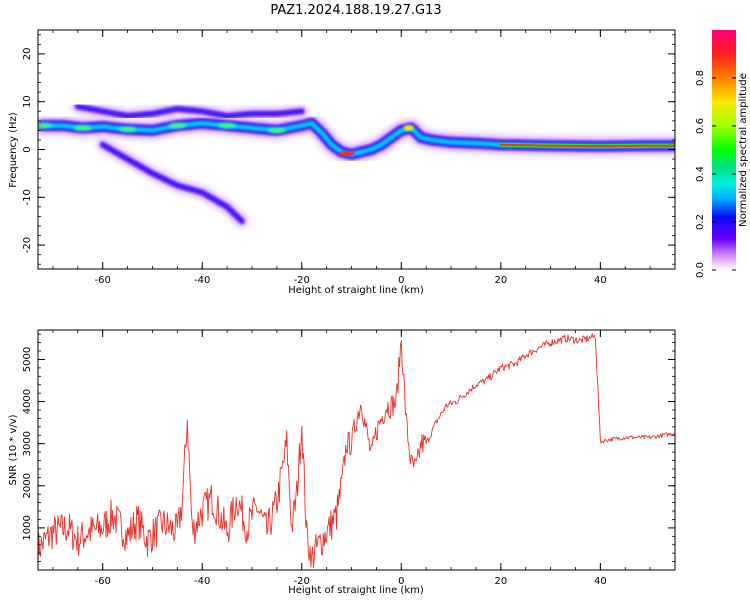  Describe the element at coordinates (27, 245) in the screenshot. I see `spectrogram-y-tick-label: -20` at that location.